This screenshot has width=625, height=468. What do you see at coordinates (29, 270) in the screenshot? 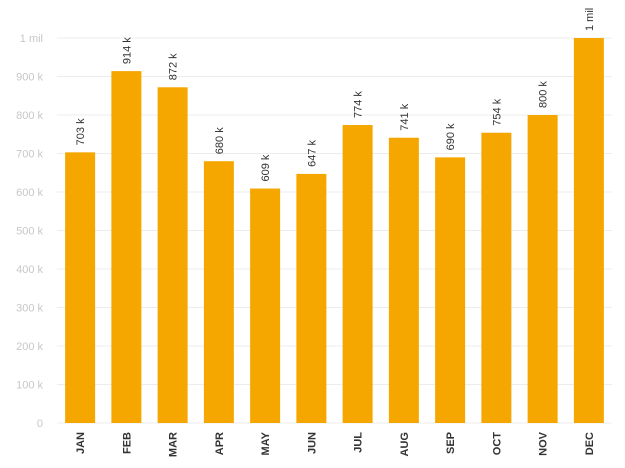
I see `y-tick-label: 400 k` at bounding box center [29, 270].